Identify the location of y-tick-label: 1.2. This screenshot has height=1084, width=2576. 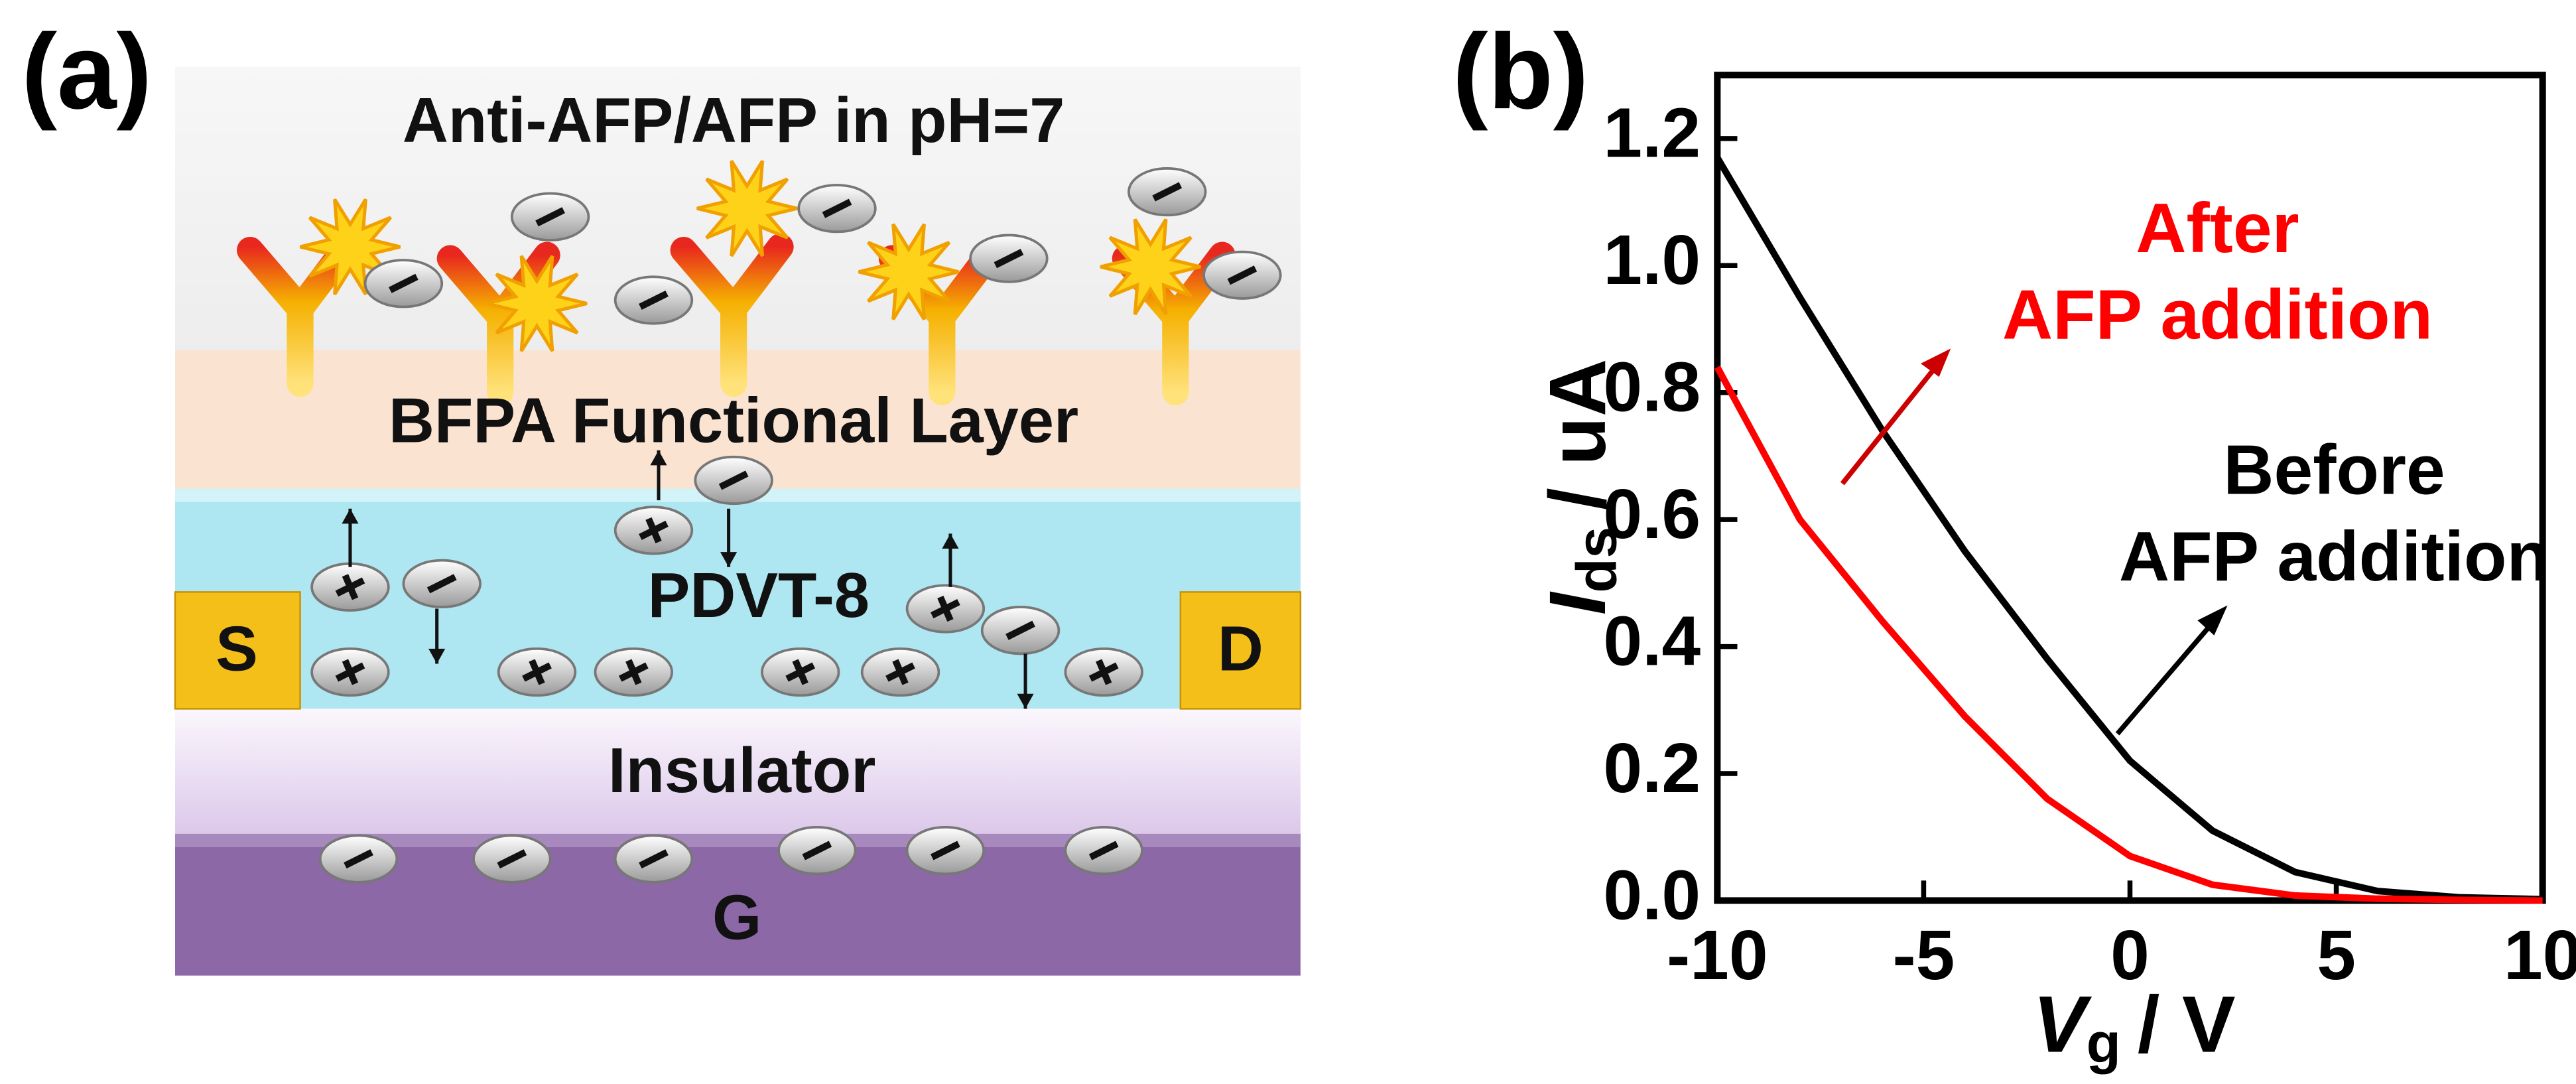
(1652, 133).